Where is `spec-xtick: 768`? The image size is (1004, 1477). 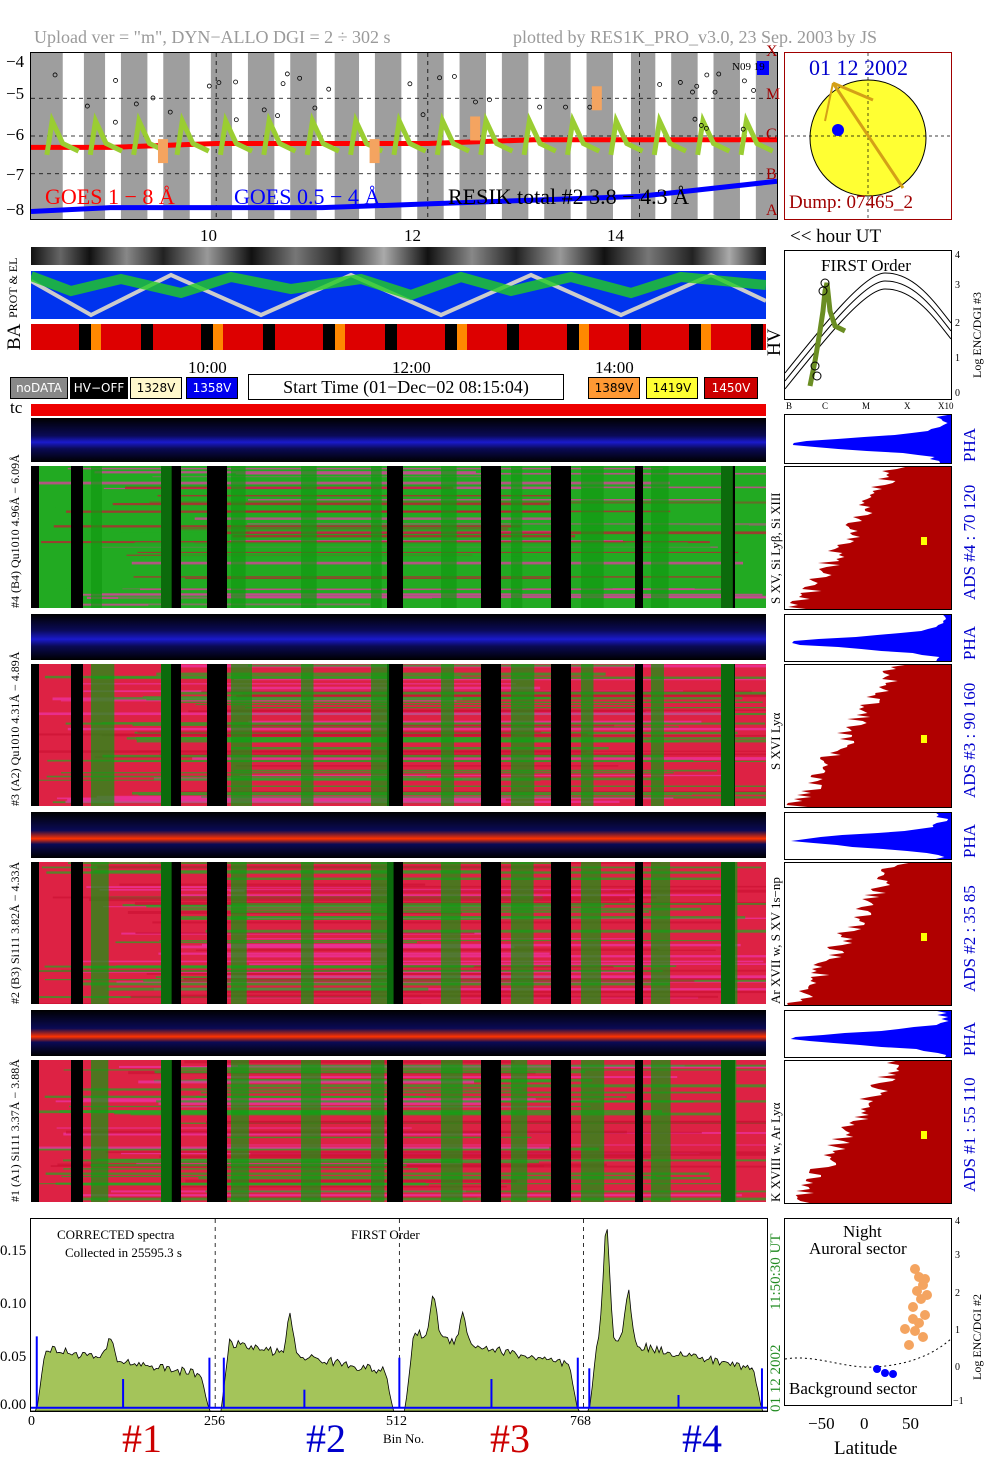 spec-xtick: 768 is located at coordinates (580, 1421).